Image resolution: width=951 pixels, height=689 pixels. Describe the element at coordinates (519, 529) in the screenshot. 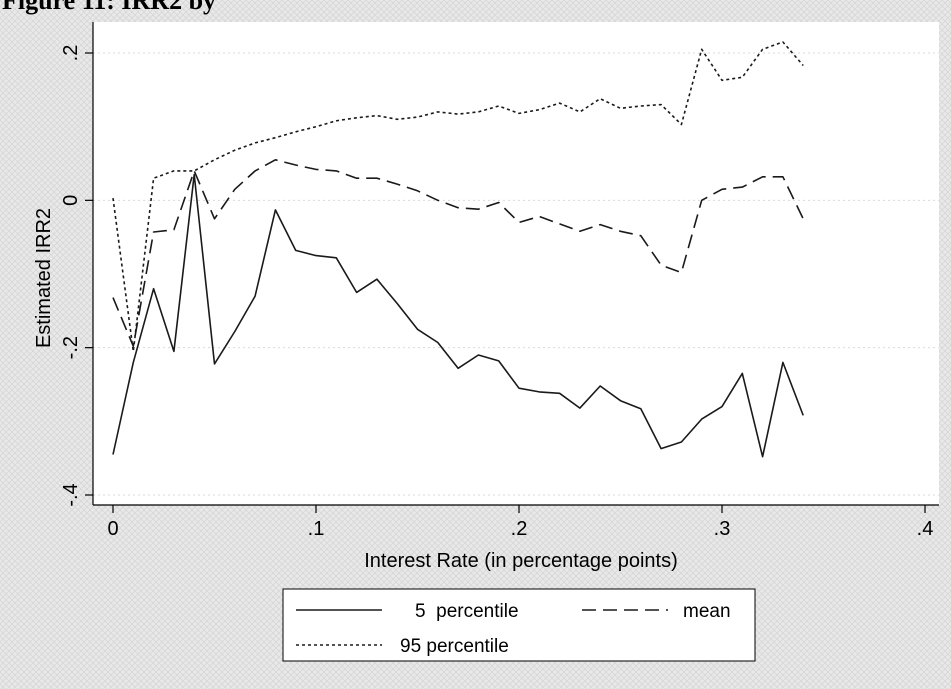

I see `x-tick-label-2: .2` at that location.